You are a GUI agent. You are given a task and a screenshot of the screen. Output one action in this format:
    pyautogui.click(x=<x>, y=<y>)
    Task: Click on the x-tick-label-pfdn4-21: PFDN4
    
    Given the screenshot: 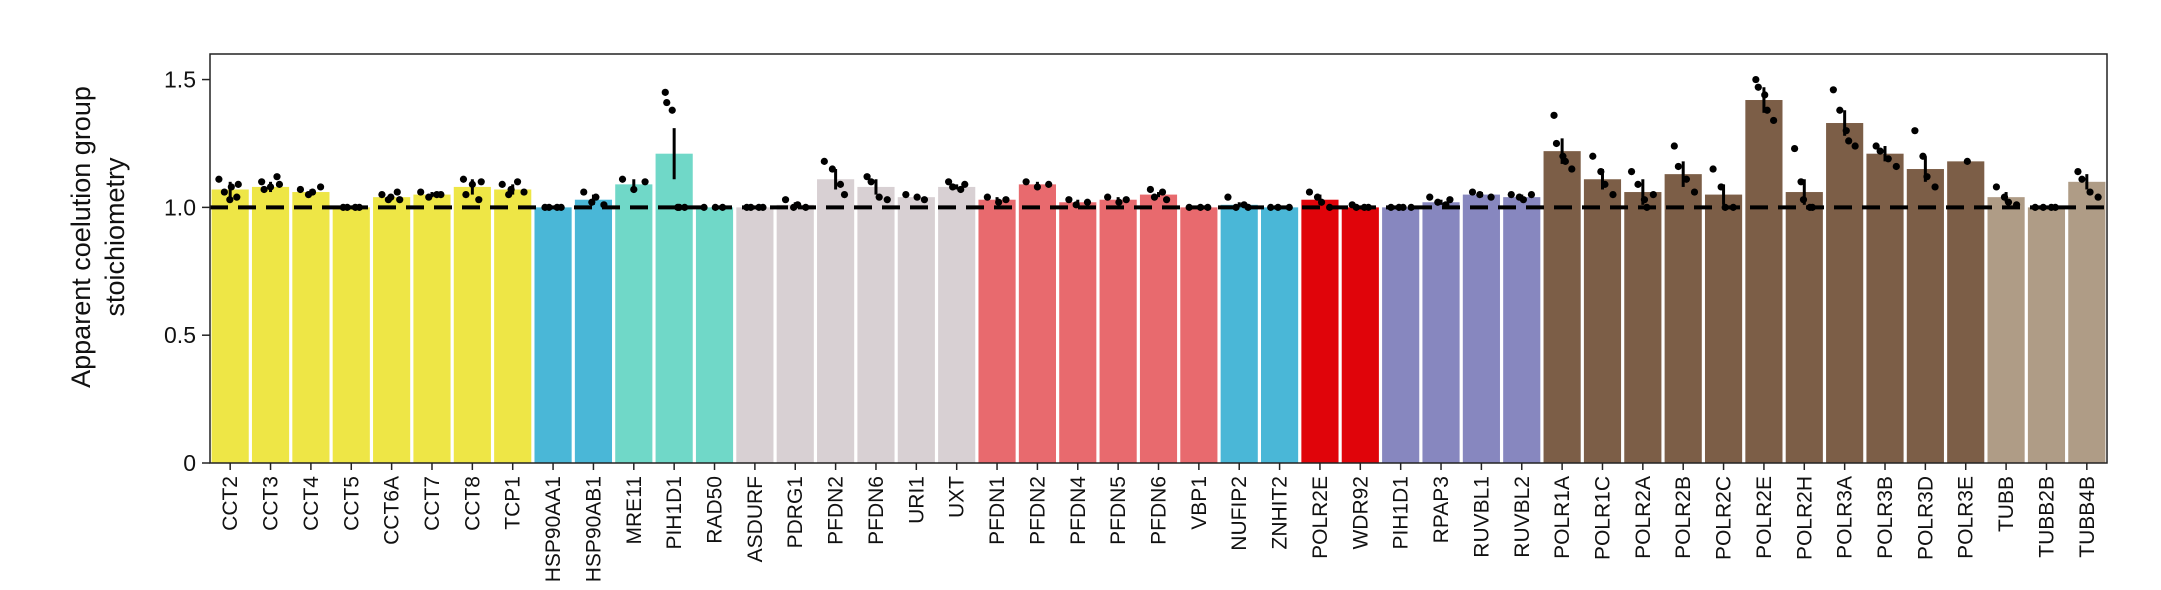 What is the action you would take?
    pyautogui.click(x=1078, y=510)
    